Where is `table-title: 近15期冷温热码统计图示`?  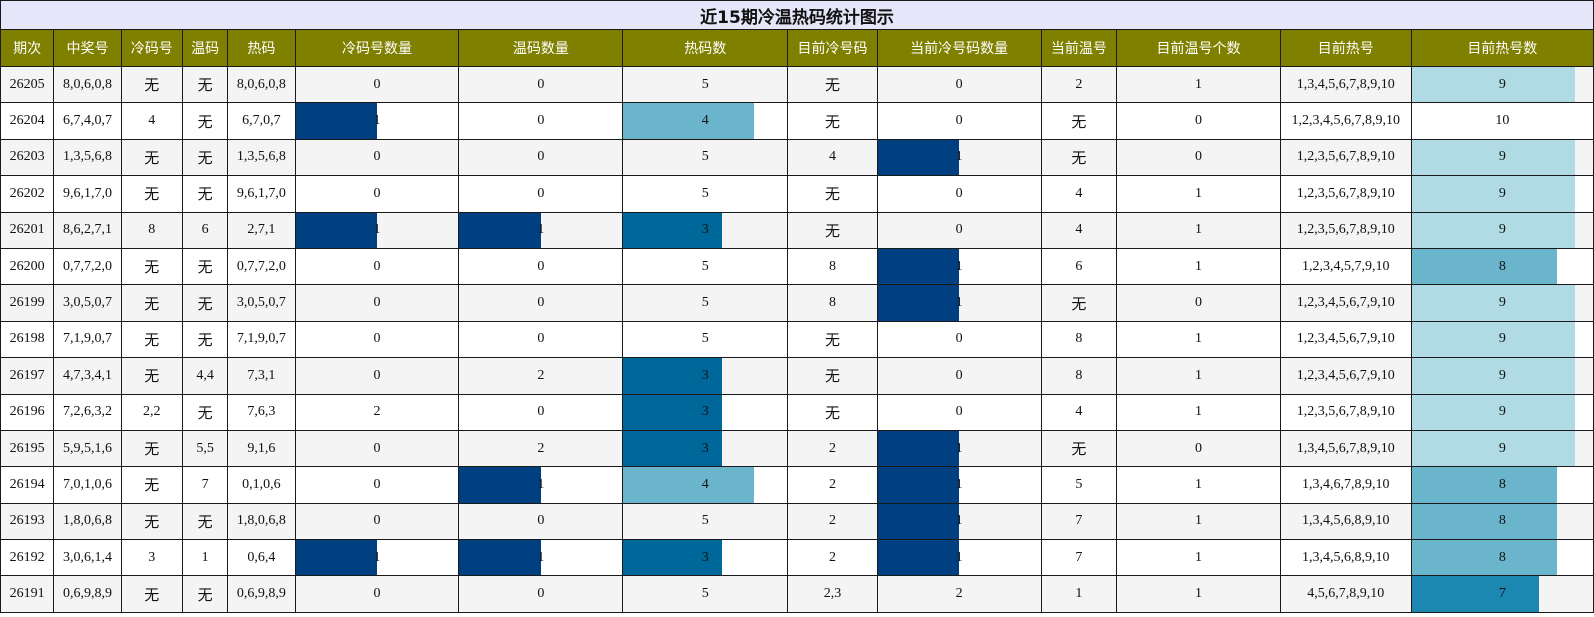 table-title: 近15期冷温热码统计图示 is located at coordinates (797, 15).